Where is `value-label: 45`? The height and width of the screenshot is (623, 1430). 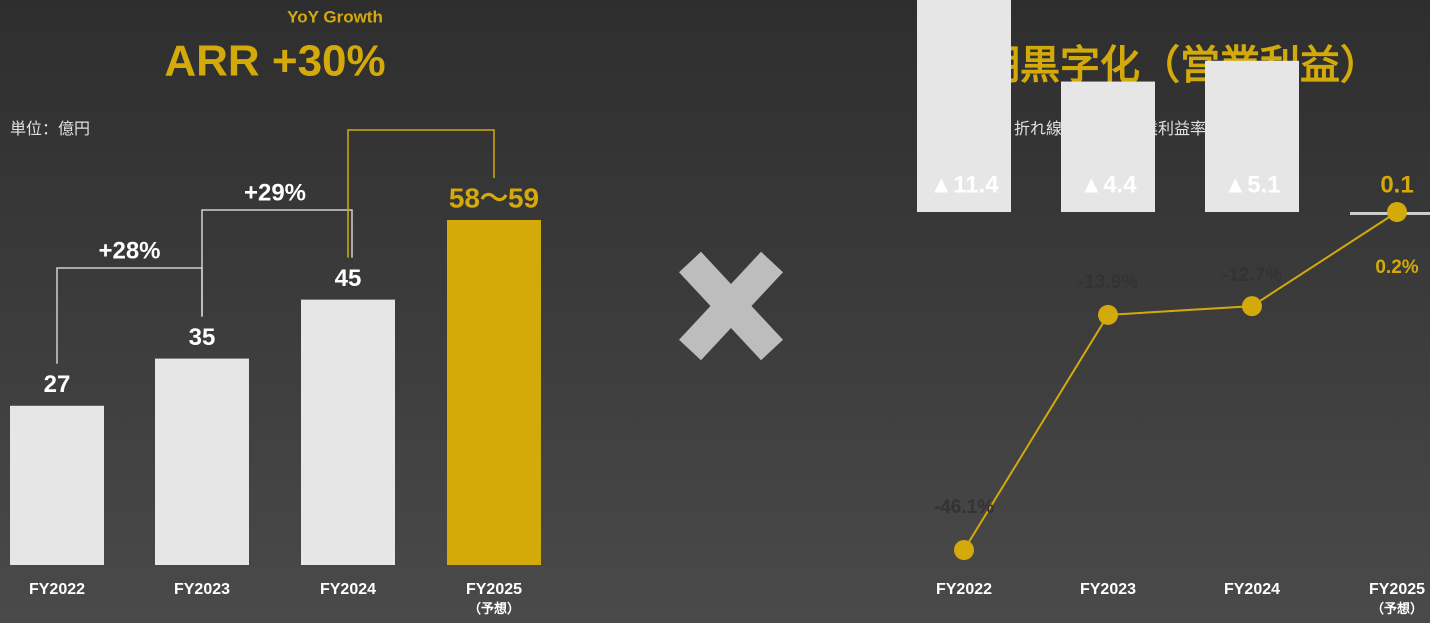
value-label: 45 is located at coordinates (348, 278).